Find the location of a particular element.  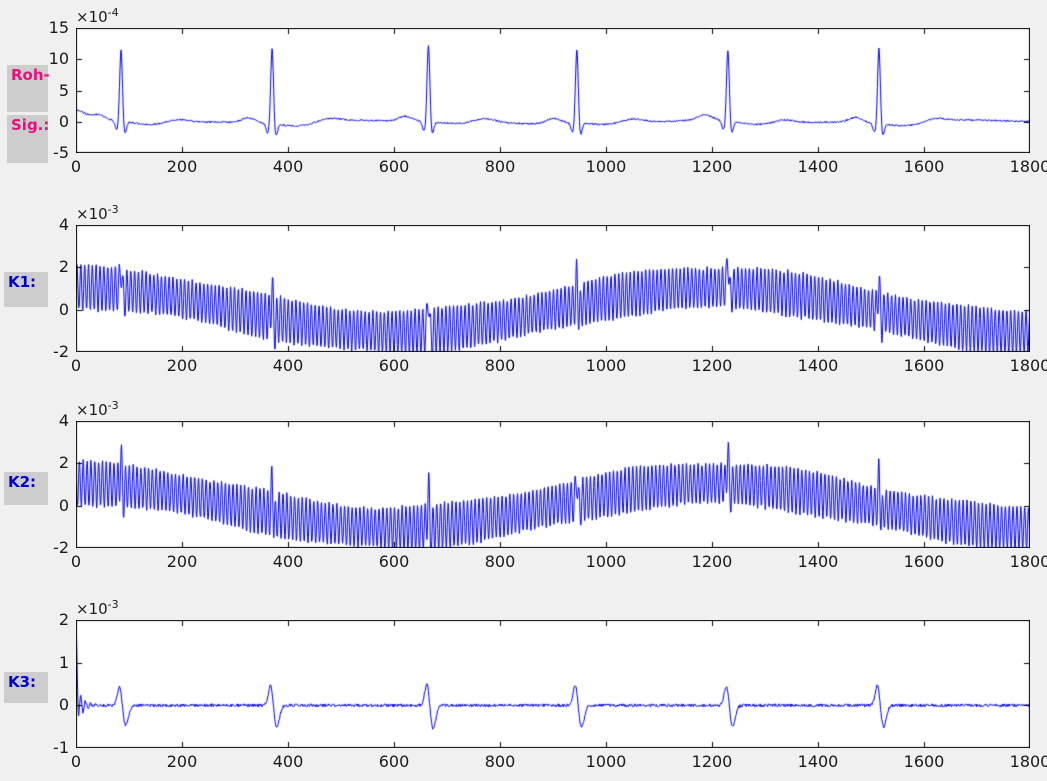

y-tick-label: 10 is located at coordinates (58, 59).